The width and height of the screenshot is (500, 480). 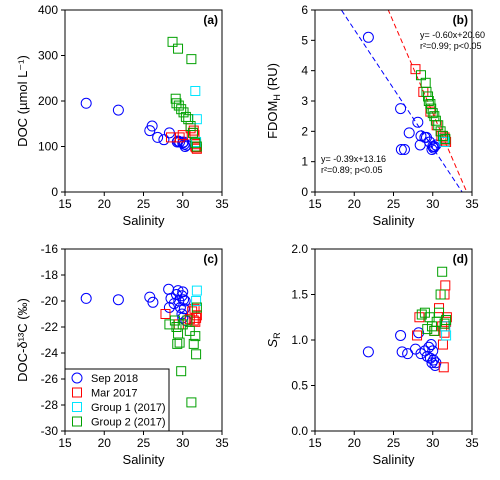 What do you see at coordinates (48, 56) in the screenshot?
I see `y-tick-label: 300` at bounding box center [48, 56].